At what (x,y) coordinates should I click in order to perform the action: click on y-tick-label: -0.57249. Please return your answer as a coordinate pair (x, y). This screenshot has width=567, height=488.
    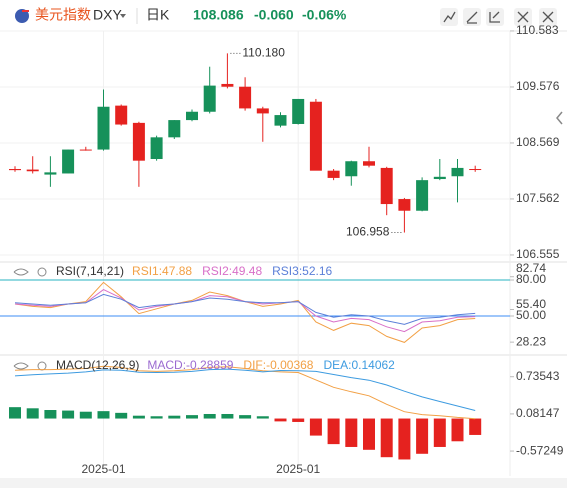
    Looking at the image, I should click on (540, 450).